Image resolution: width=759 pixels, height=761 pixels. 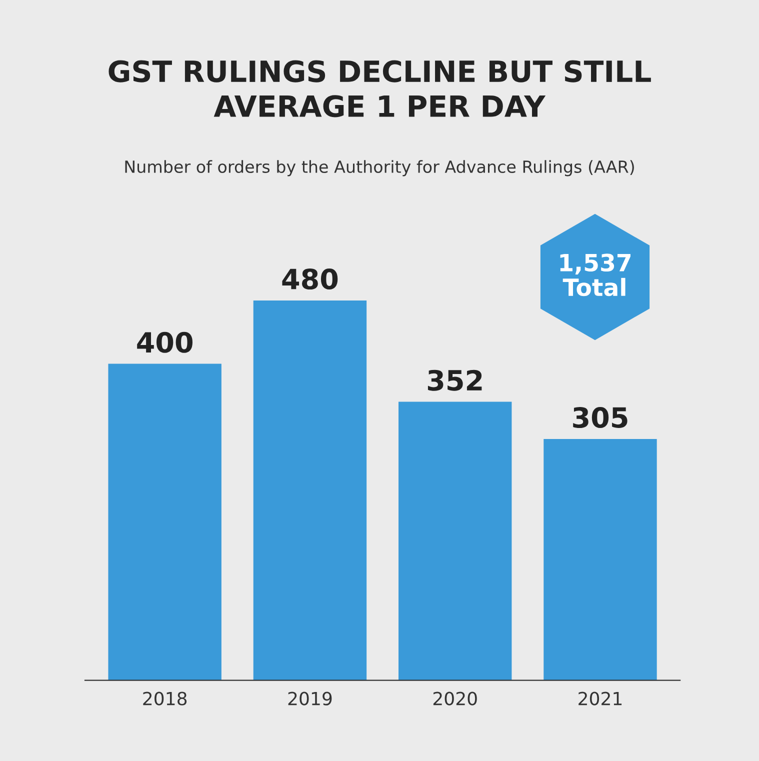 What do you see at coordinates (310, 279) in the screenshot?
I see `data-label: 480` at bounding box center [310, 279].